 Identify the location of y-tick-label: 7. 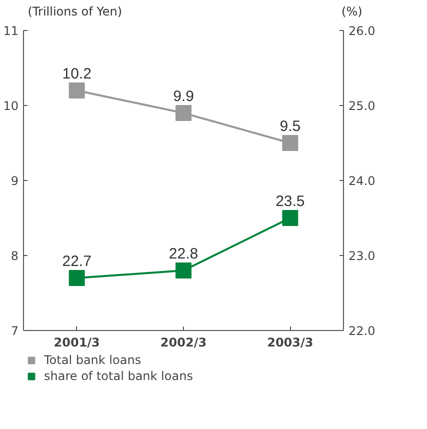
(14, 331).